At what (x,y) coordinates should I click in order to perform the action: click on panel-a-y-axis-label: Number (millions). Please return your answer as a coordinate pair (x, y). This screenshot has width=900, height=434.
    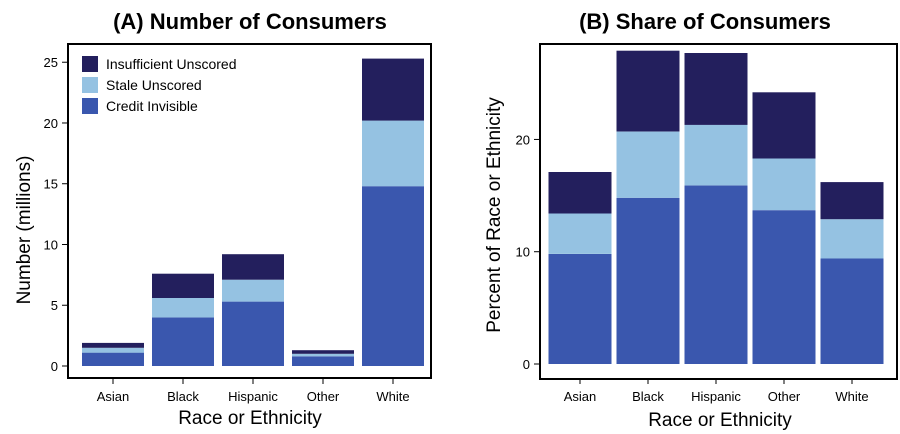
    Looking at the image, I should click on (24, 230).